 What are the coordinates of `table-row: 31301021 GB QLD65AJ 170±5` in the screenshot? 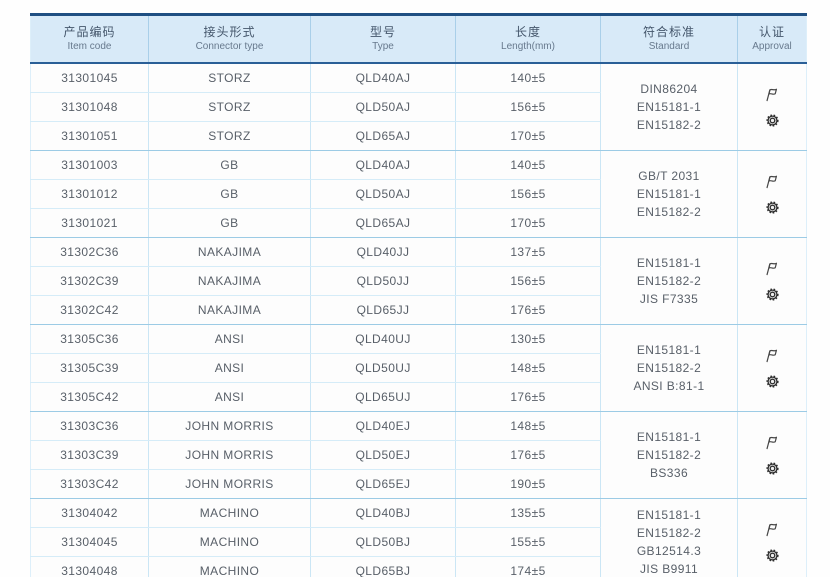 It's located at (418, 223).